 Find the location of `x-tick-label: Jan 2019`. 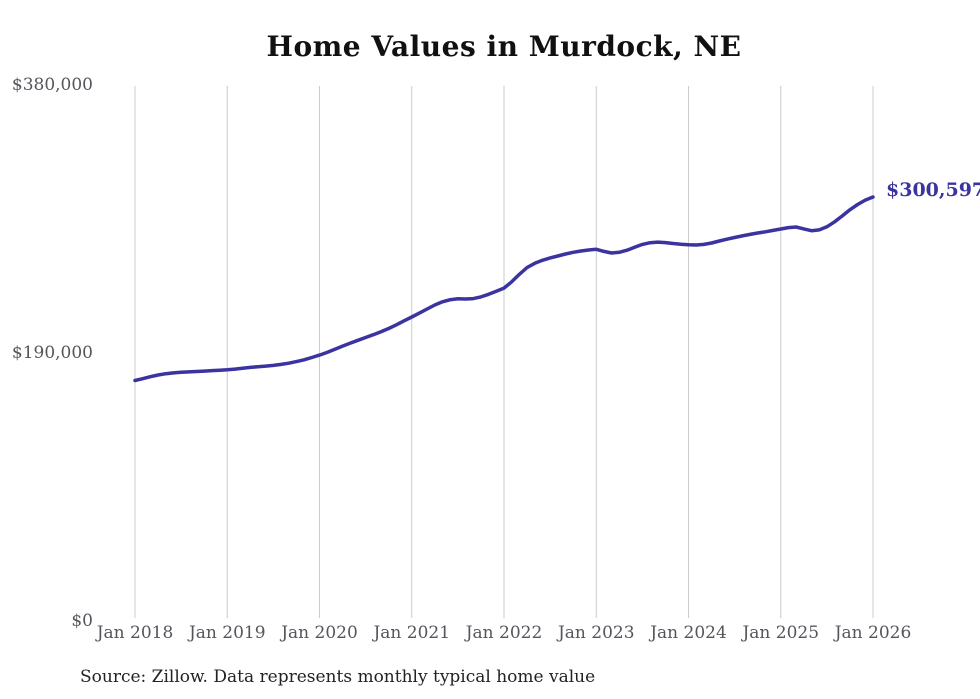

x-tick-label: Jan 2019 is located at coordinates (227, 633).